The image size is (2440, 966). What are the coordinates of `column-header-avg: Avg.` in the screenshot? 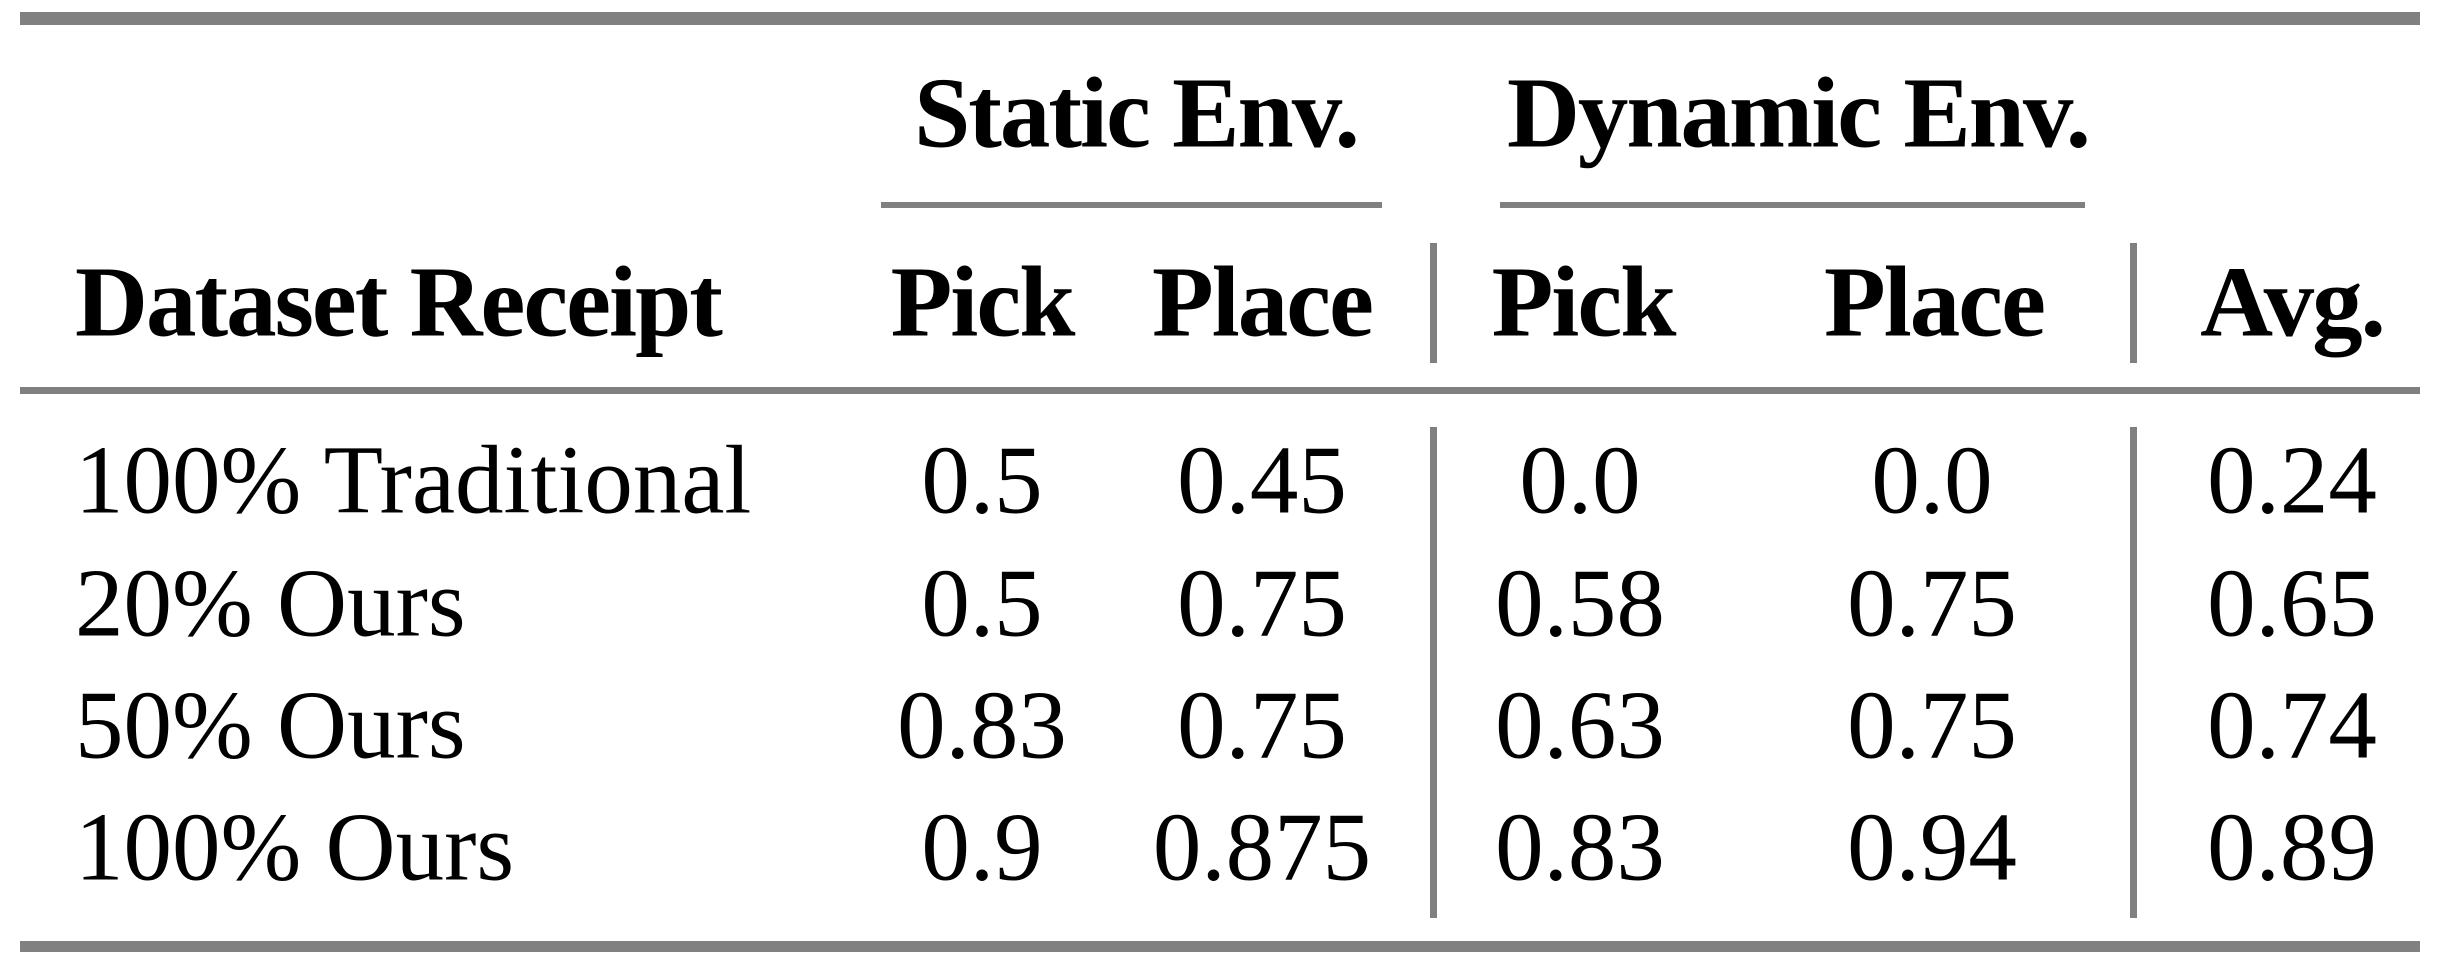 It's located at (2293, 301).